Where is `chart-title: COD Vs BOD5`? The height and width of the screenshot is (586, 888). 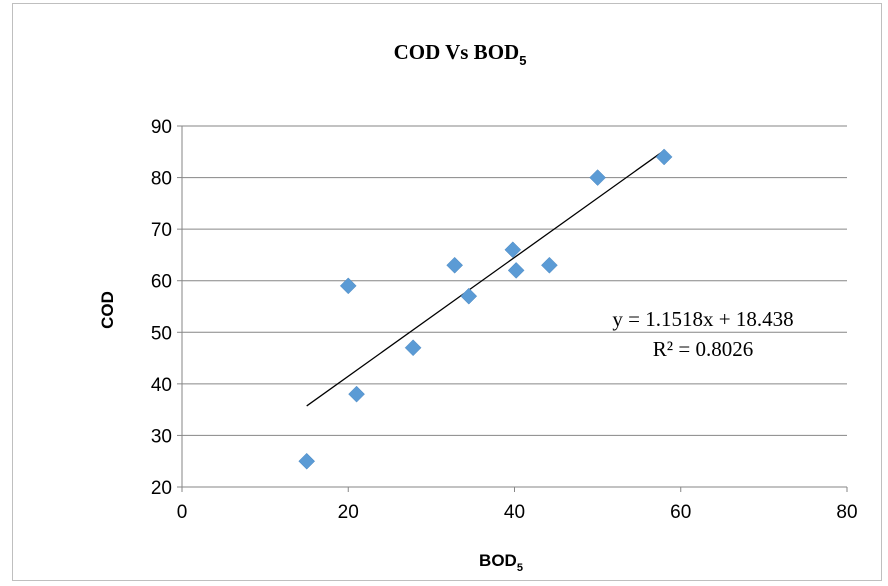
chart-title: COD Vs BOD5 is located at coordinates (460, 54).